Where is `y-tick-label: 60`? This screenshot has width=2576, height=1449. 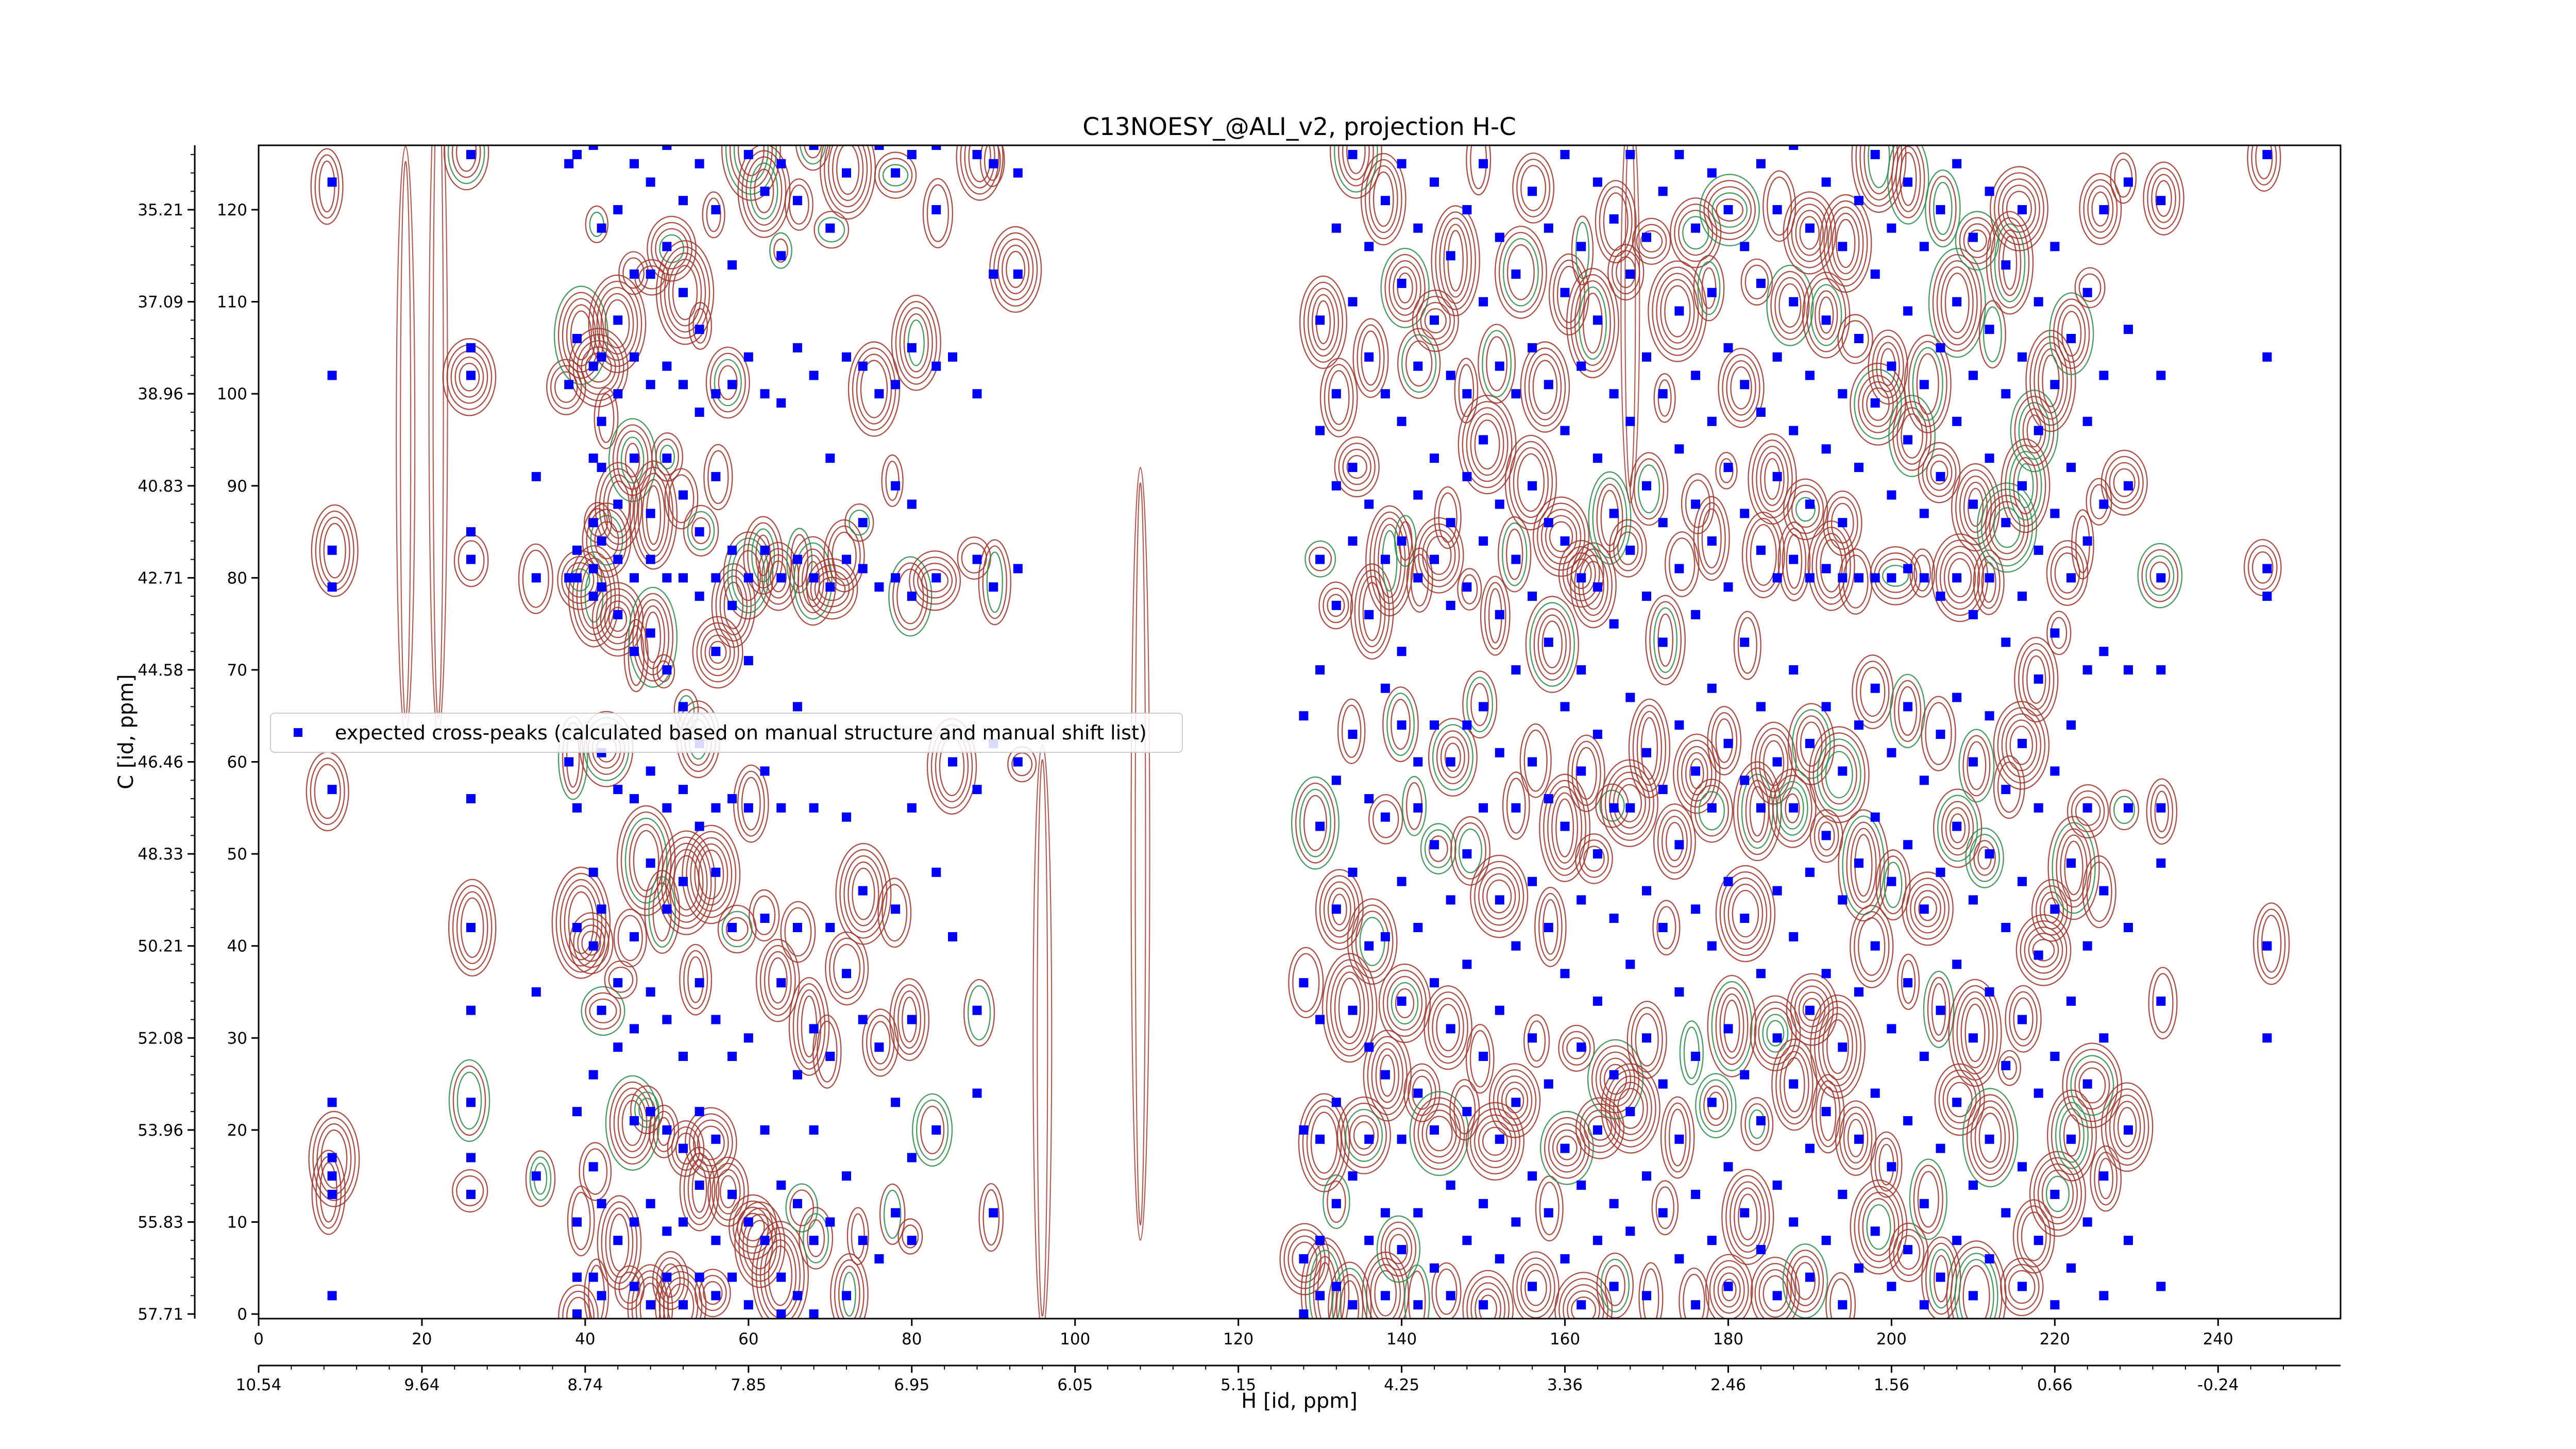 y-tick-label: 60 is located at coordinates (237, 762).